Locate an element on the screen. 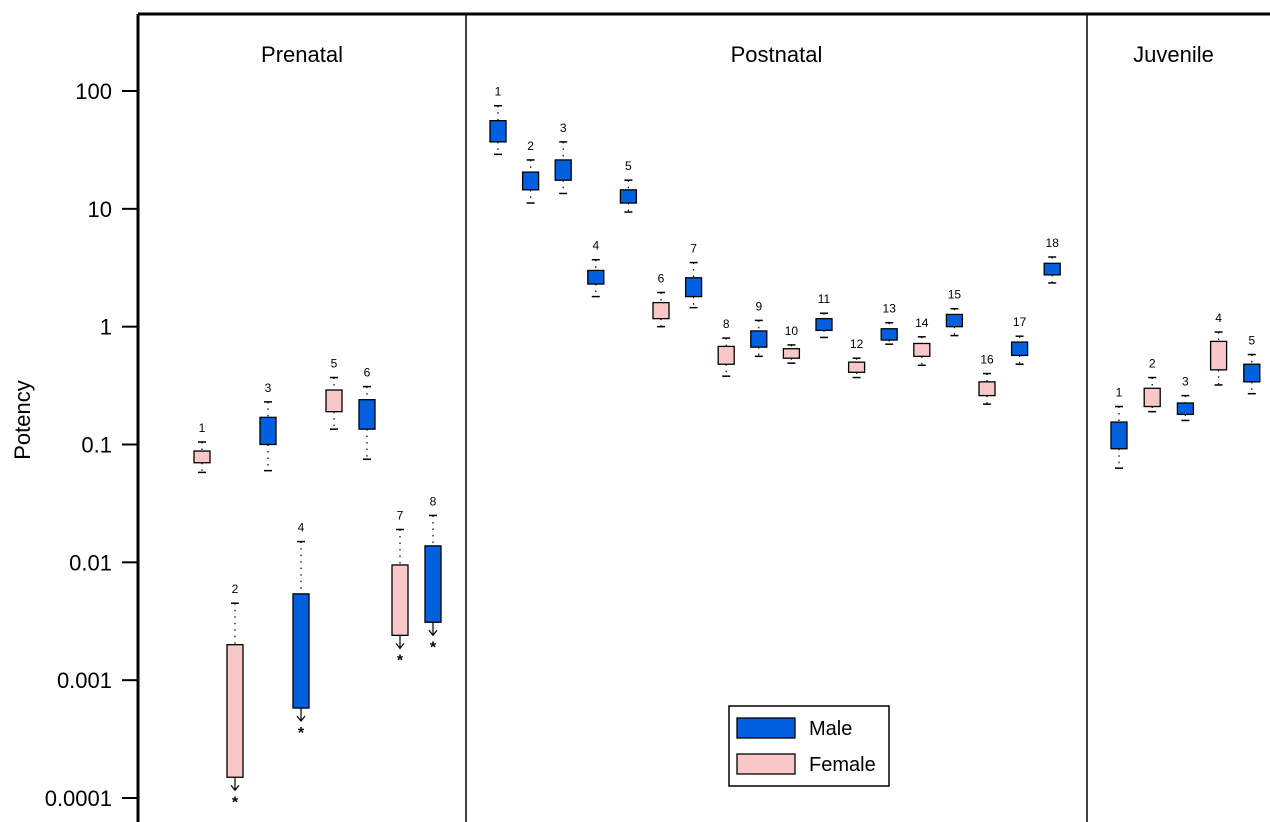 Image resolution: width=1270 pixels, height=822 pixels. y-tick-label: 0.0001 is located at coordinates (78, 798).